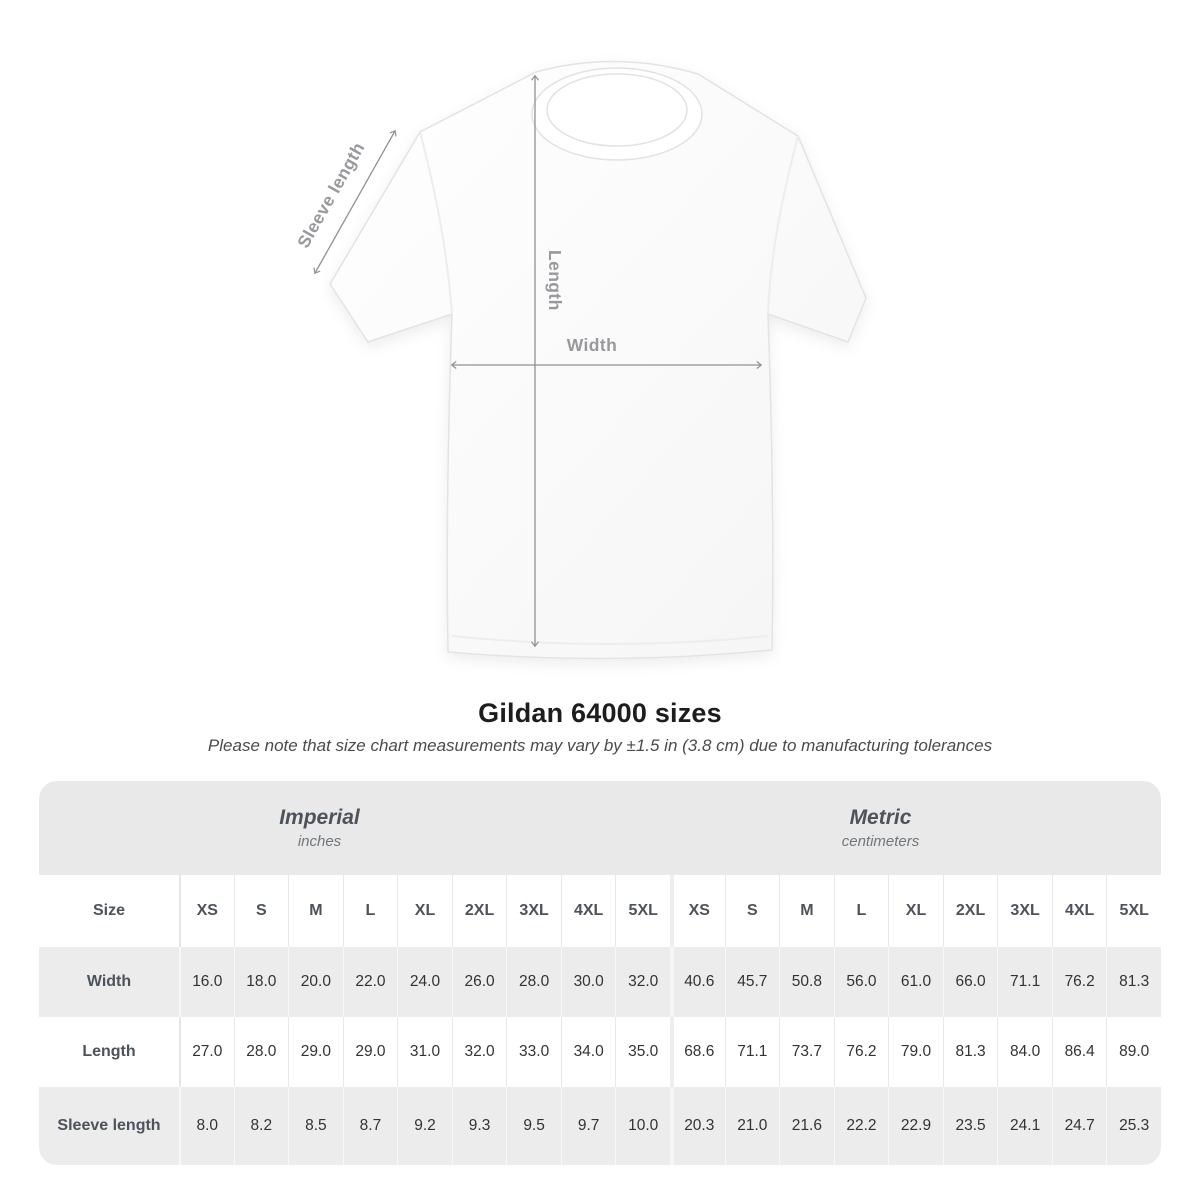 This screenshot has height=1200, width=1200. What do you see at coordinates (1133, 1052) in the screenshot?
I see `value-cell: 89.0` at bounding box center [1133, 1052].